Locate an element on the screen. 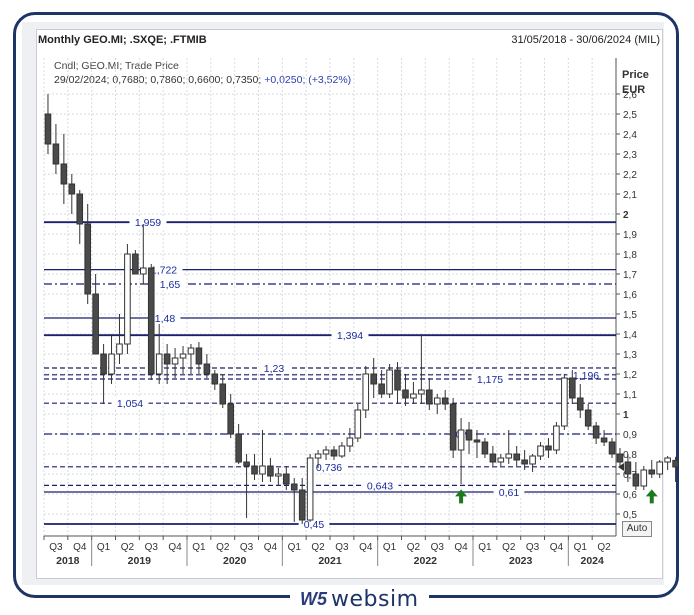  y-tick-label: 1,6 is located at coordinates (630, 295).